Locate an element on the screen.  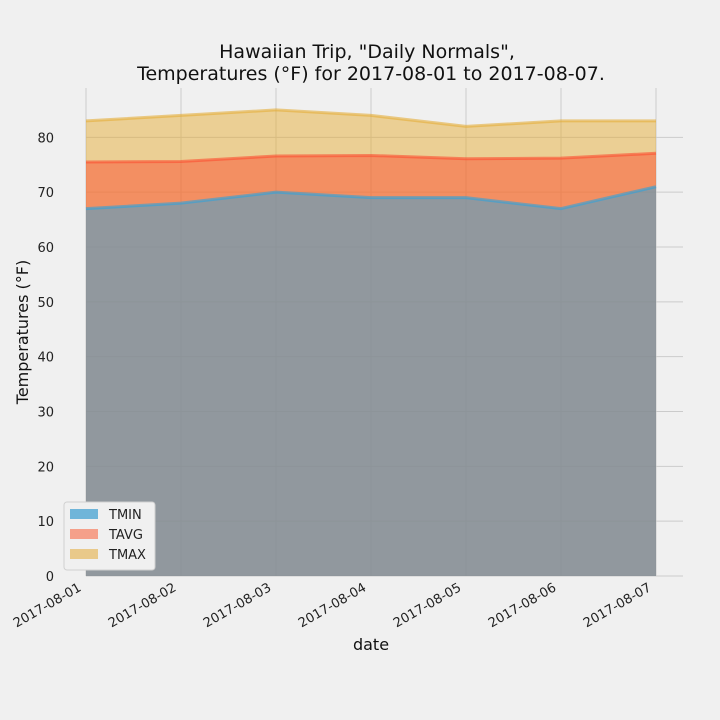
legend-swatch-tavg is located at coordinates (84, 534).